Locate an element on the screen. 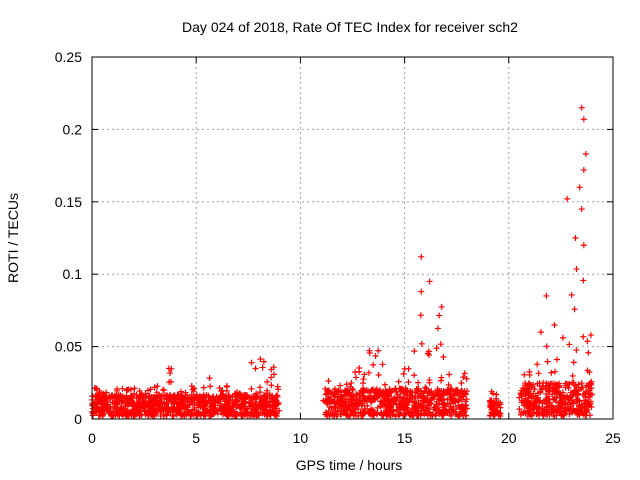 The width and height of the screenshot is (640, 480). x-tick-label: 10 is located at coordinates (301, 438).